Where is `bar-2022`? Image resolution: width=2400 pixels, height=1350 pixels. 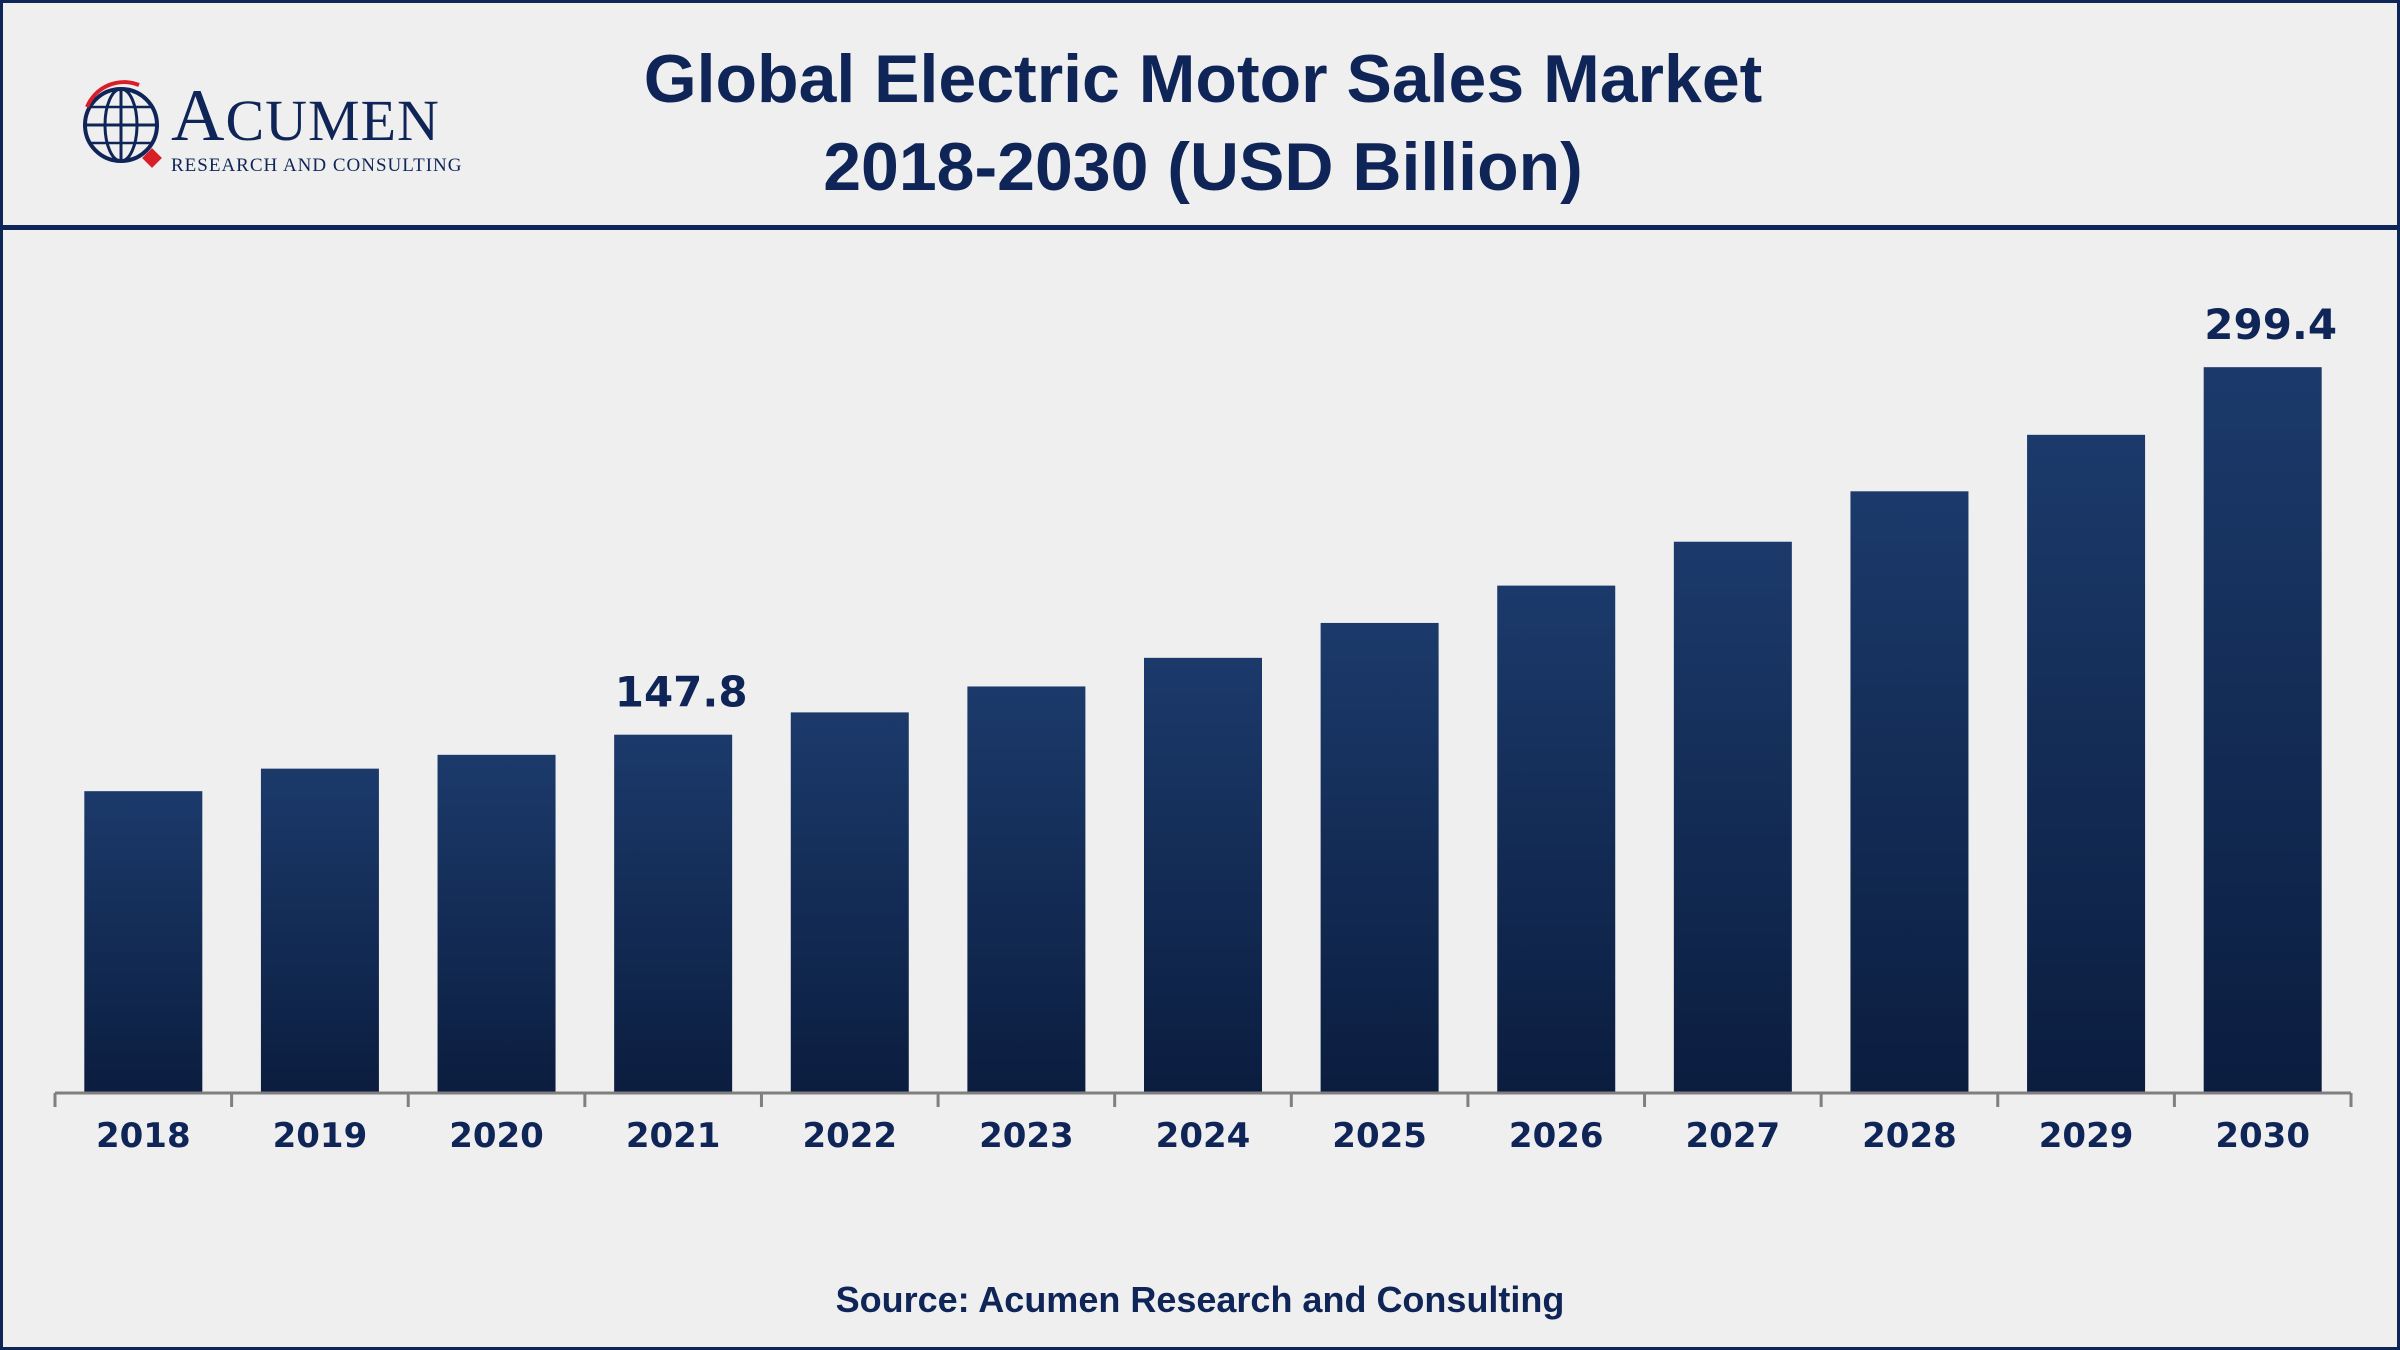 bar-2022 is located at coordinates (849, 902).